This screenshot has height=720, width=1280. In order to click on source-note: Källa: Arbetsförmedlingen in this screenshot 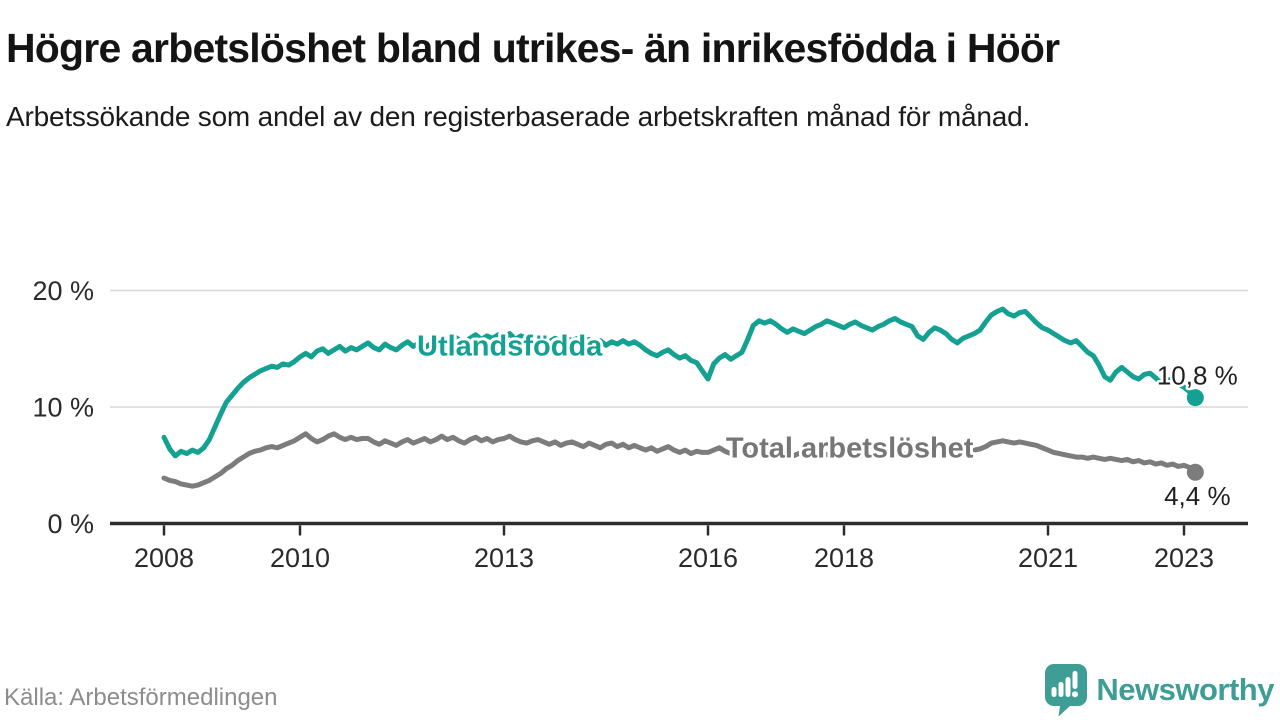, I will do `click(141, 697)`.